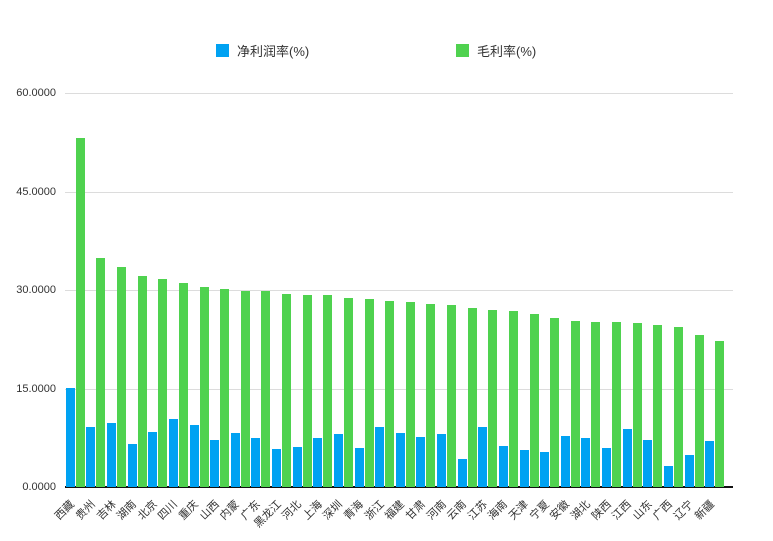 Image resolution: width=773 pixels, height=541 pixels. I want to click on category-slot-河南, so click(446, 290).